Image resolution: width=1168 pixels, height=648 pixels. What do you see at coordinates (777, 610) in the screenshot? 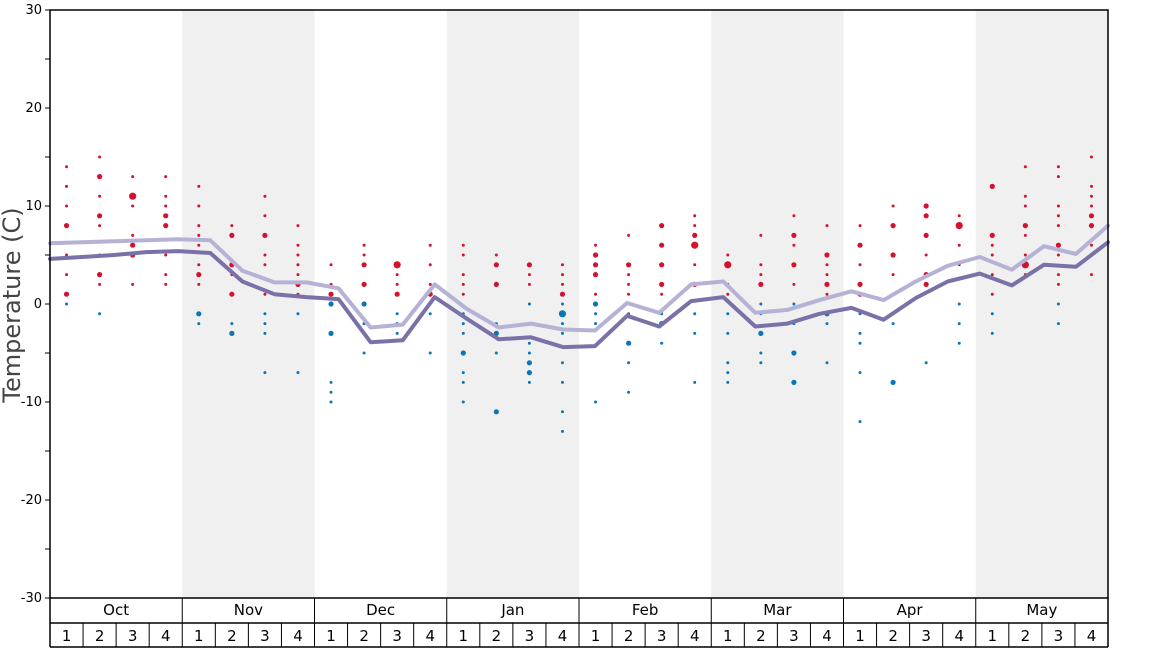
I see `month-label: Mar` at bounding box center [777, 610].